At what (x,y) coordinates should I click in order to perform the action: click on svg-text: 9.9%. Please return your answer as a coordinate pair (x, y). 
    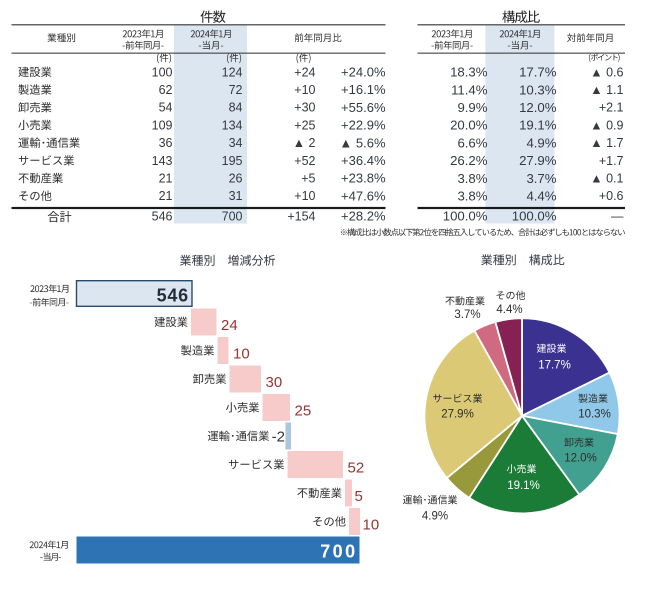
    Looking at the image, I should click on (472, 107).